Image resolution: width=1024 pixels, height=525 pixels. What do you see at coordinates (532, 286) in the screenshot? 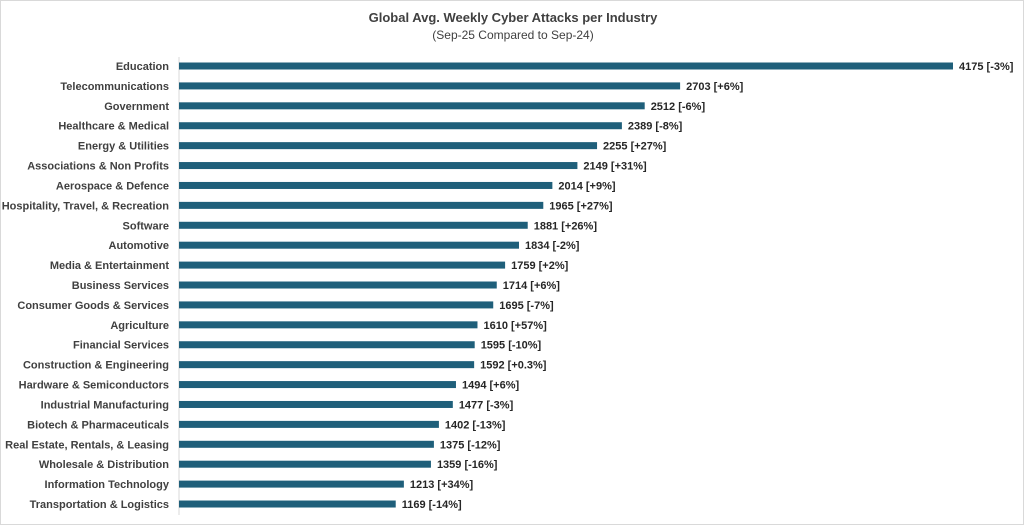
I see `data-label: 1714 [+6%]` at bounding box center [532, 286].